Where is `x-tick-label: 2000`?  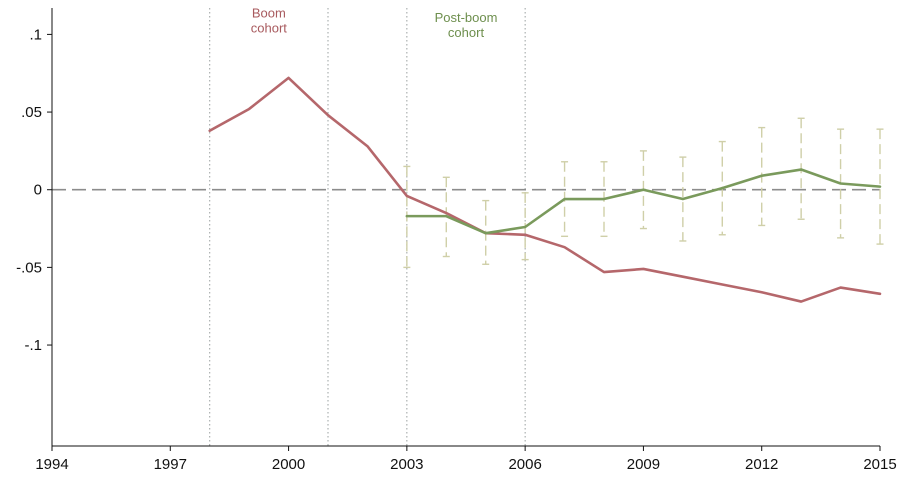
x-tick-label: 2000 is located at coordinates (288, 464).